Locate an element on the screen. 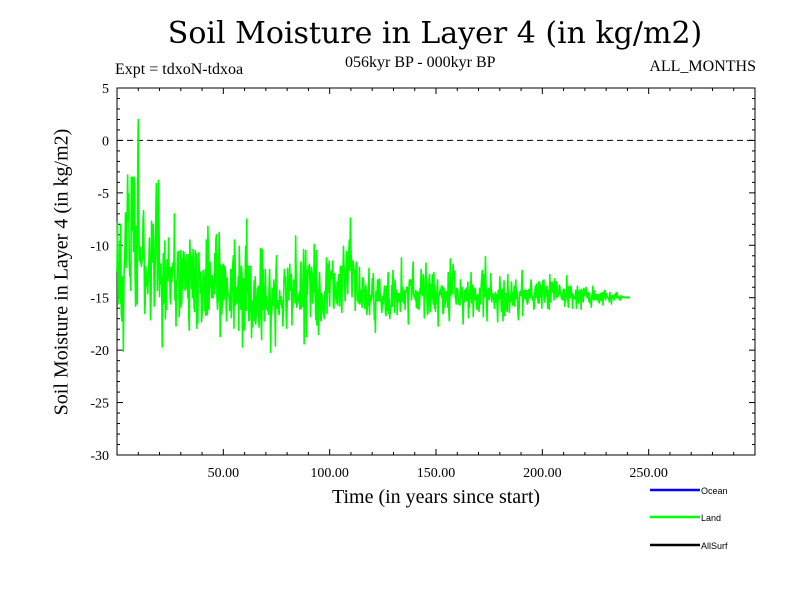  x-tick-label: 200.00 is located at coordinates (542, 473).